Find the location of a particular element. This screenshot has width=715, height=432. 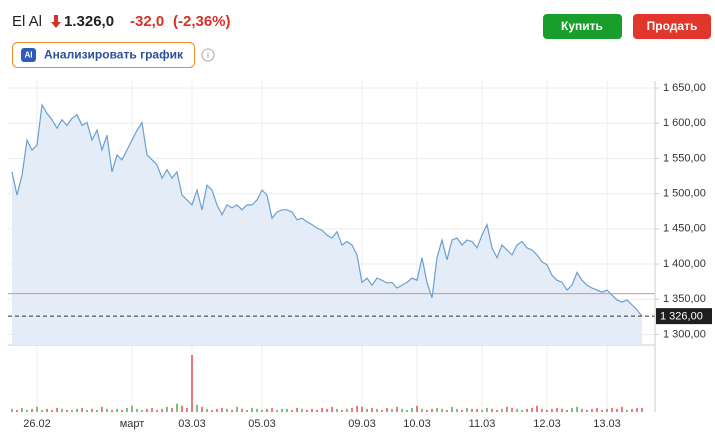

x-tick-label: 12.03 is located at coordinates (547, 424).